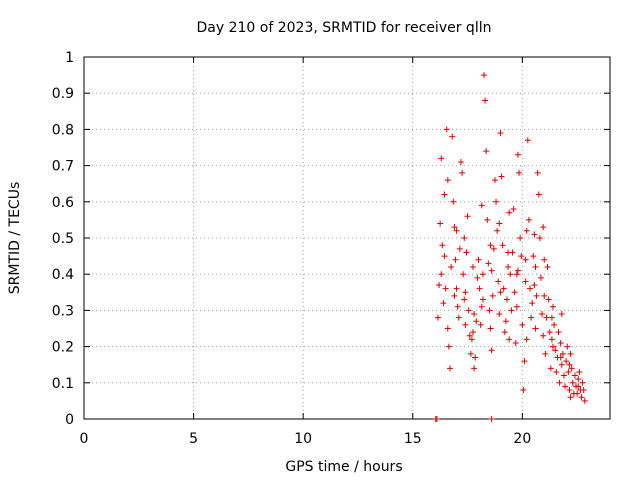 This screenshot has width=640, height=480. What do you see at coordinates (63, 311) in the screenshot?
I see `y-tick-label: 0.3` at bounding box center [63, 311].